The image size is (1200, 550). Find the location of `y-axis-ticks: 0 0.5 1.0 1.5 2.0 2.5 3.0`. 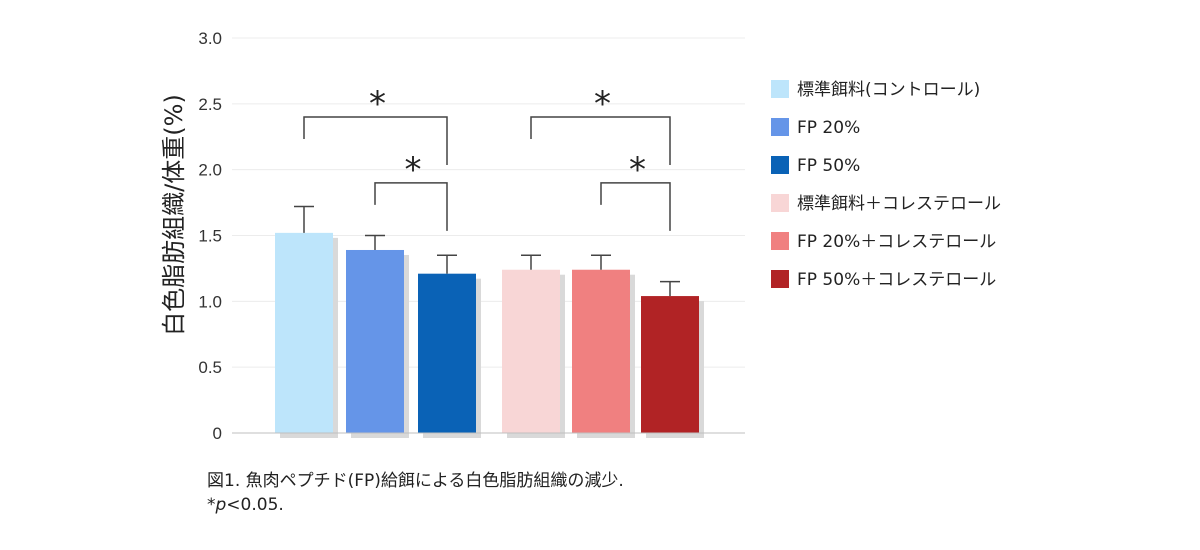

y-axis-ticks: 0 0.5 1.0 1.5 2.0 2.5 3.0 is located at coordinates (210, 236).